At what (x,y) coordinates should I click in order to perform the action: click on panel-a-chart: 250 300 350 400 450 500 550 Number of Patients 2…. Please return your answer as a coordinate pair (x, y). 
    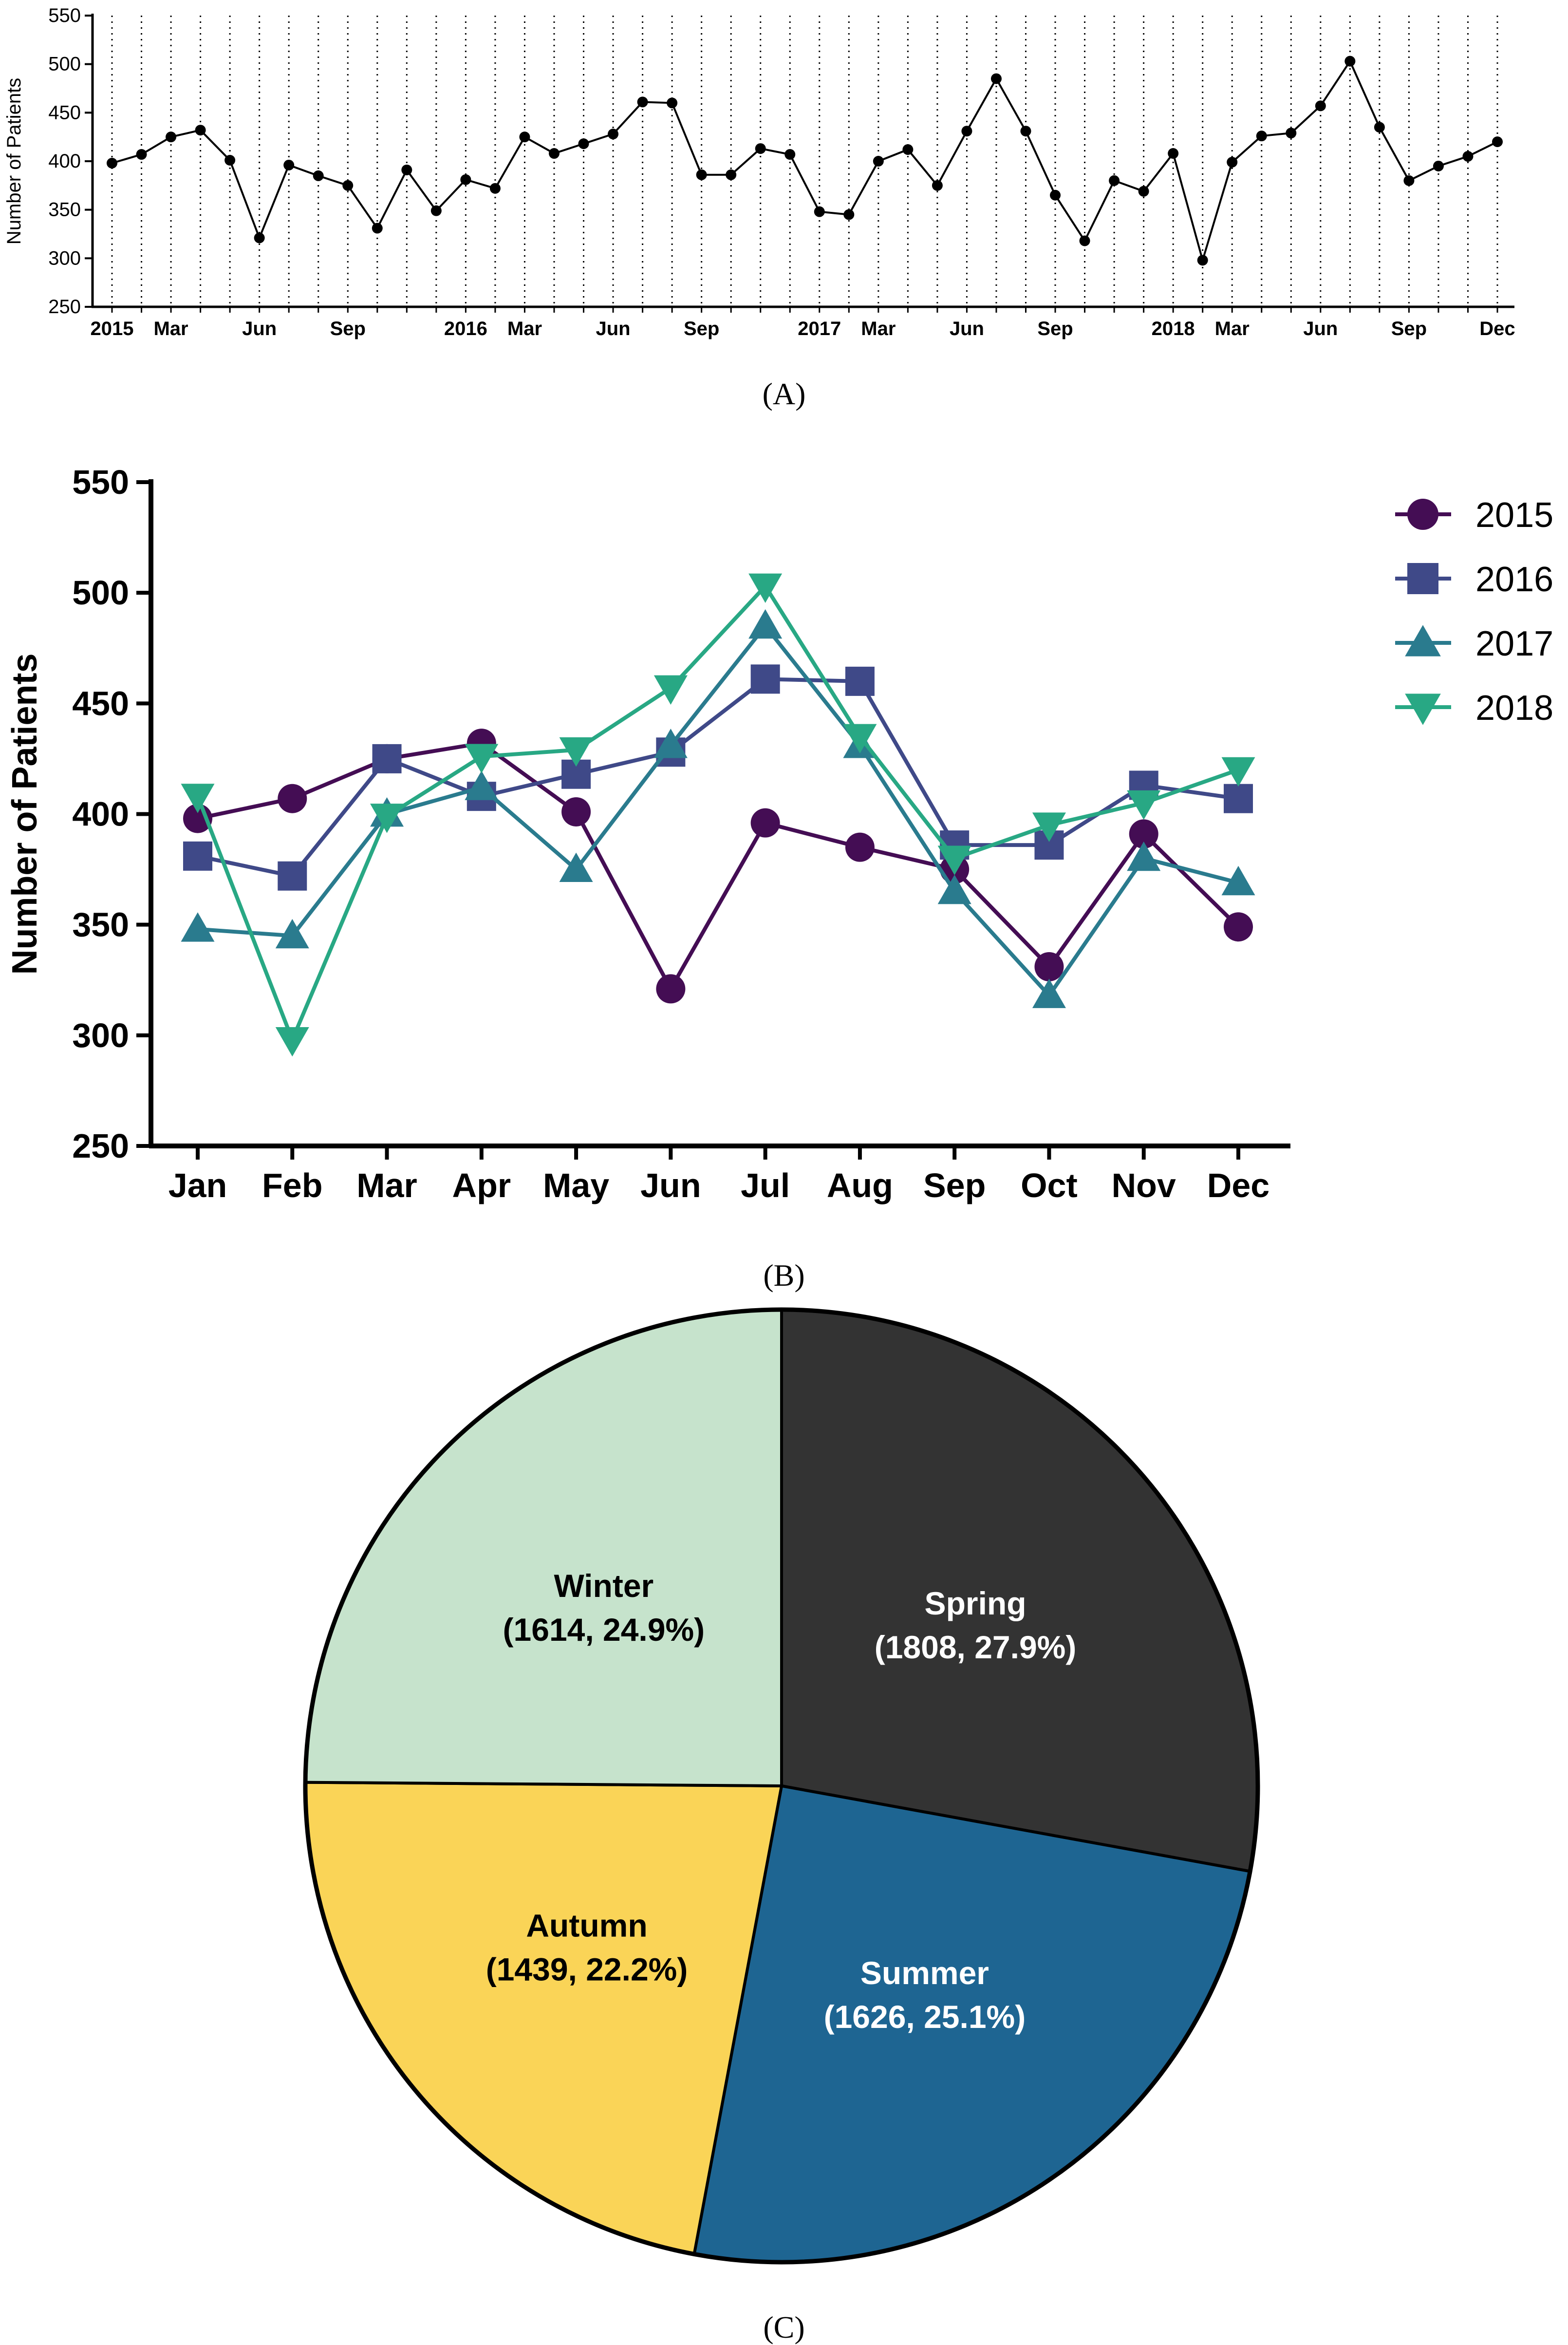
    Looking at the image, I should click on (759, 172).